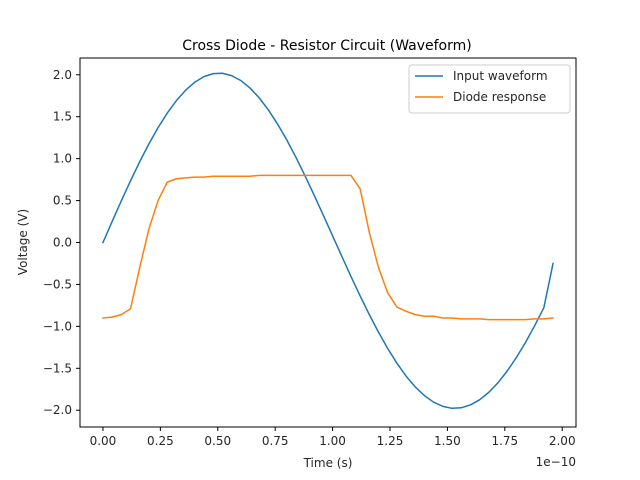  What do you see at coordinates (62, 117) in the screenshot?
I see `y-tick-label: 1.5` at bounding box center [62, 117].